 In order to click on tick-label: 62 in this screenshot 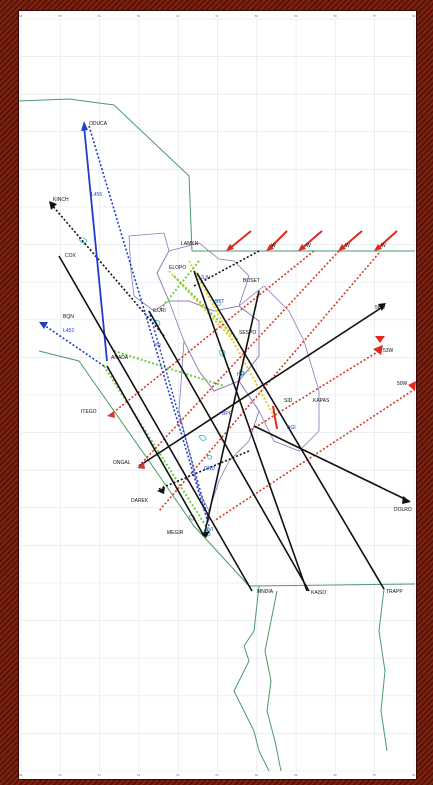, I will do `click(178, 16)`.